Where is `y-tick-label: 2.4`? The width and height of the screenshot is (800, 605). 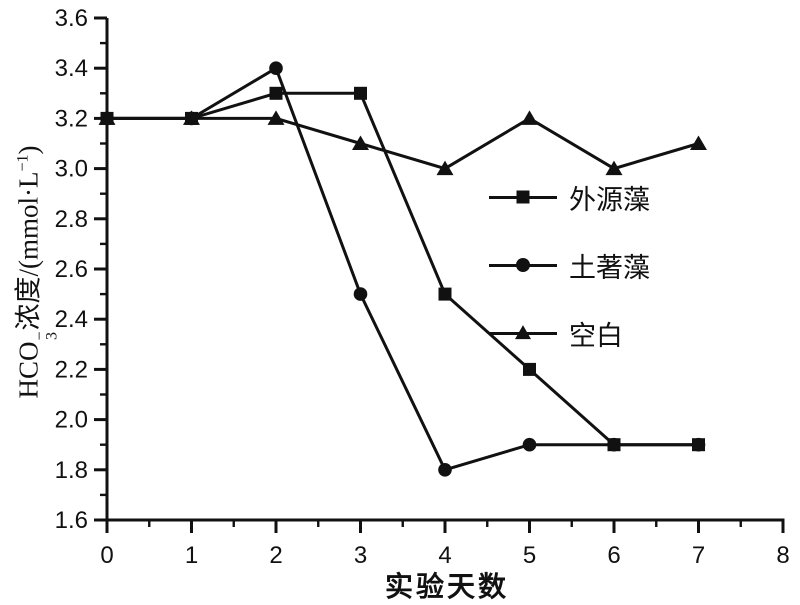
y-tick-label: 2.4 is located at coordinates (71, 319).